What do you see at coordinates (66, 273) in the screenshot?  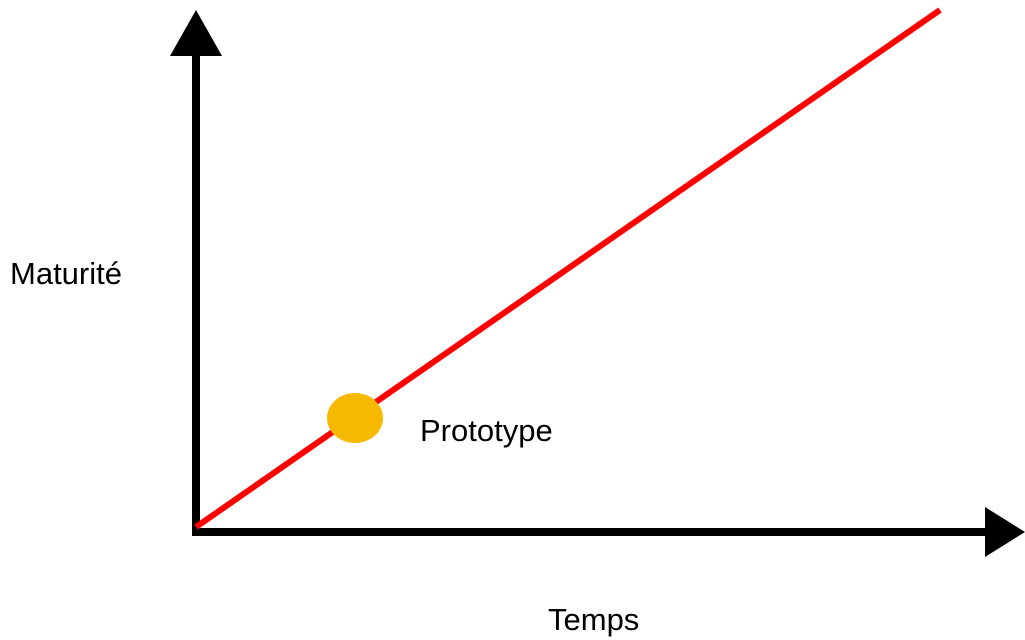 I see `y-axis-label: Maturité` at bounding box center [66, 273].